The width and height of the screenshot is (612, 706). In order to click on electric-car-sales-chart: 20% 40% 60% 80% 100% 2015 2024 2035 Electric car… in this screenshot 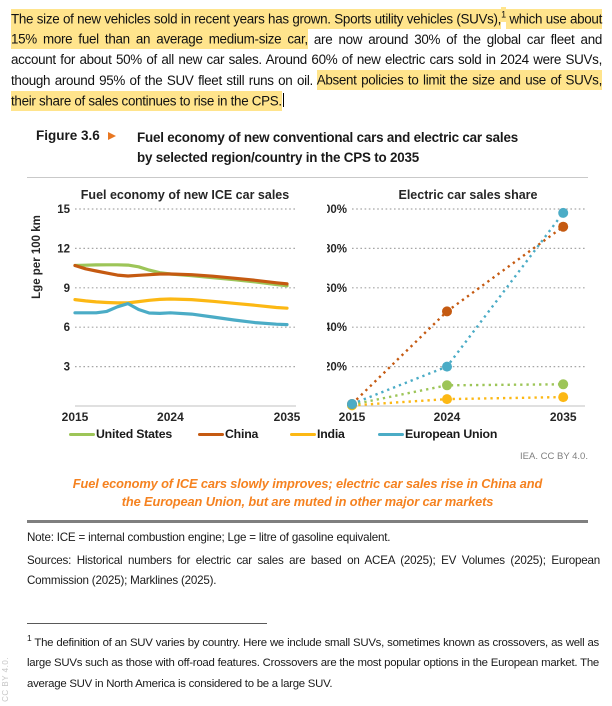, I will do `click(456, 306)`.